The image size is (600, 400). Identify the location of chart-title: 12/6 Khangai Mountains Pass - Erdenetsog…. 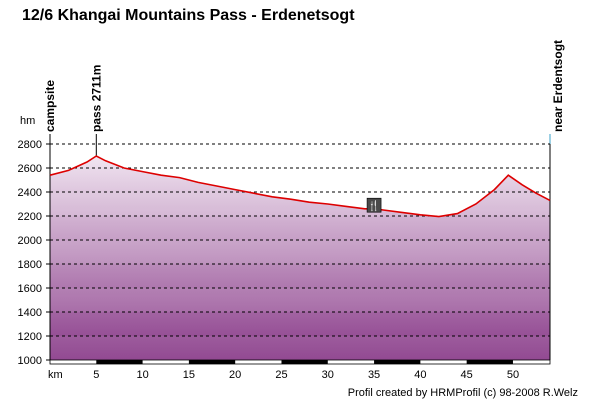
(188, 15).